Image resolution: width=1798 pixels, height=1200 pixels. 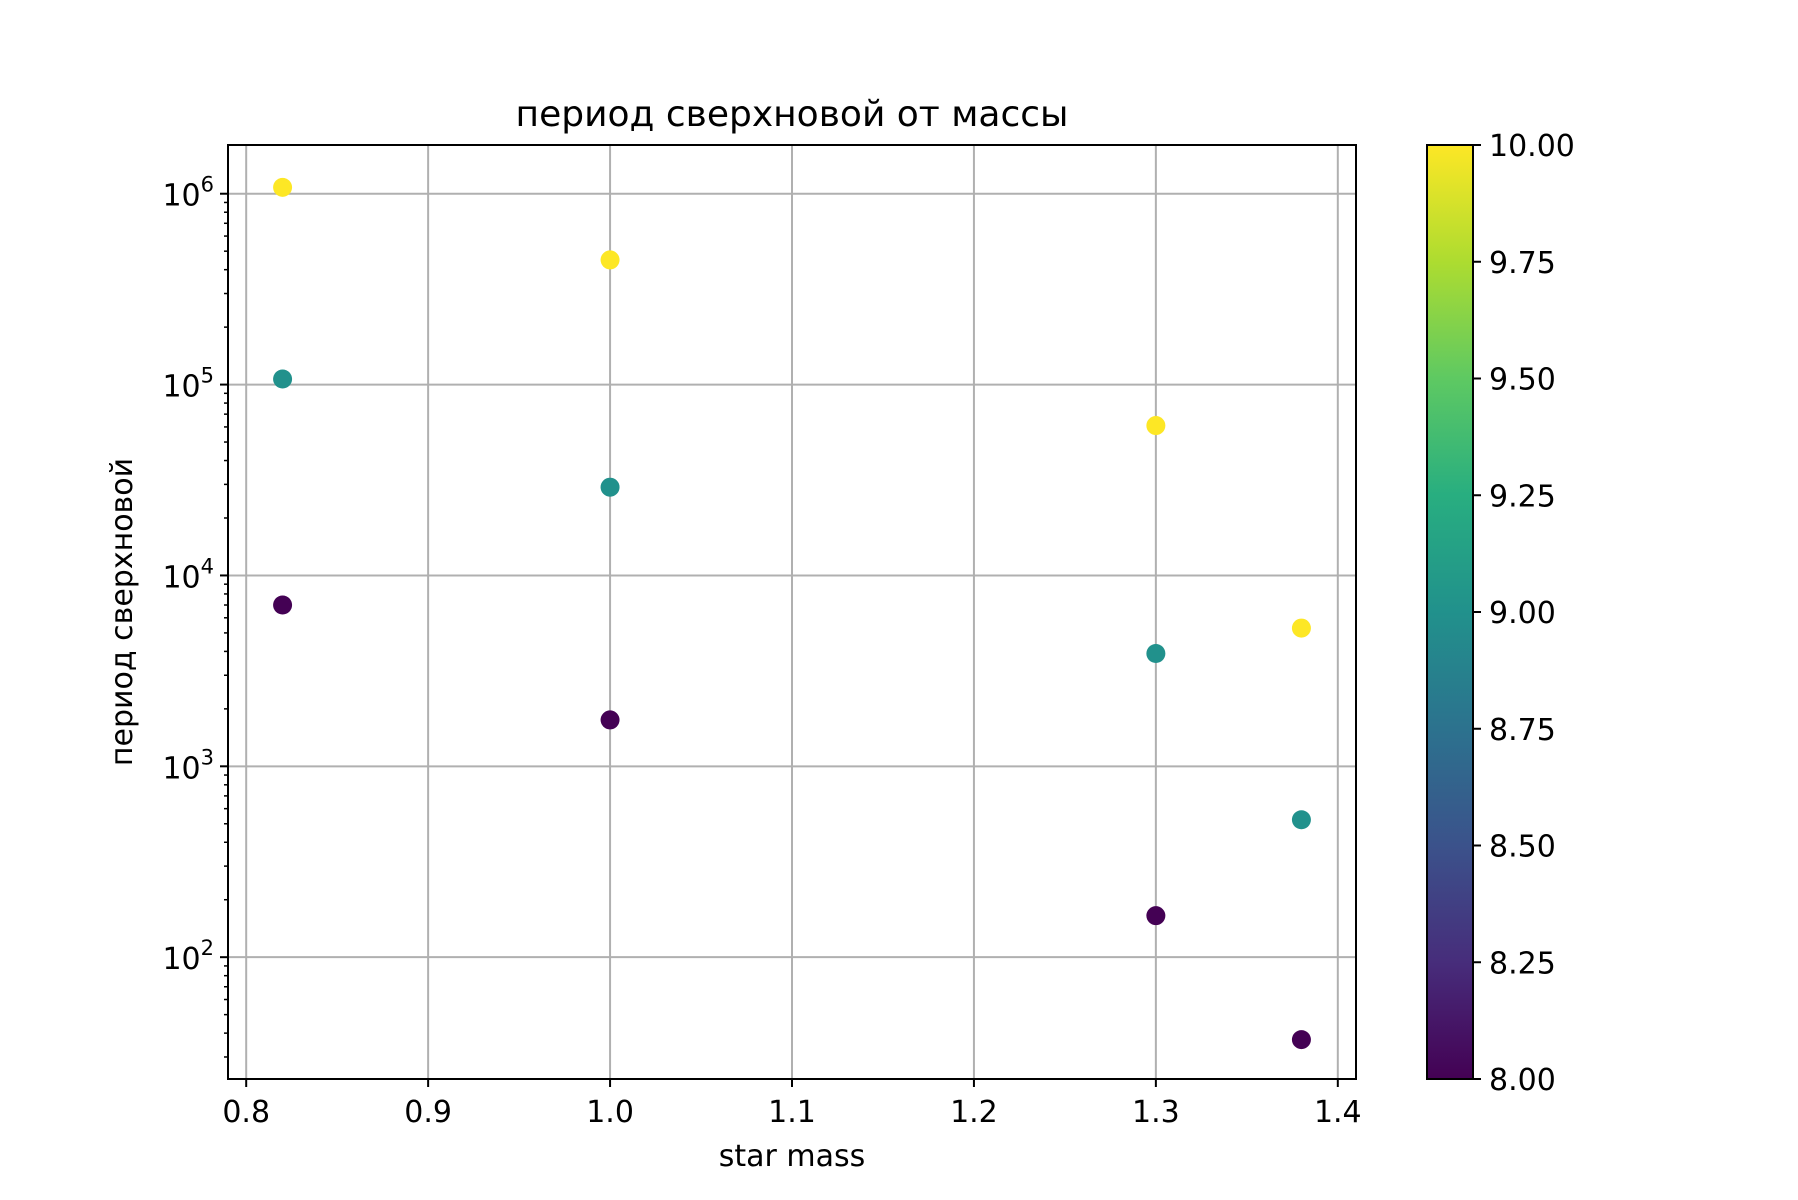 I want to click on colorbar-ticks: 8.00 8.25 8.50 8.75 9.00 9.25 9.50 9.75 10.00, so click(x=1524, y=613).